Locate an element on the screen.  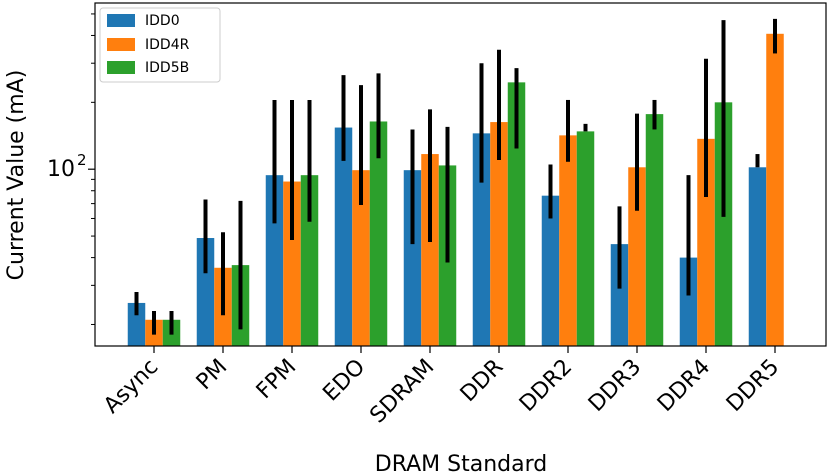
bar-idd5b-edo is located at coordinates (378, 233).